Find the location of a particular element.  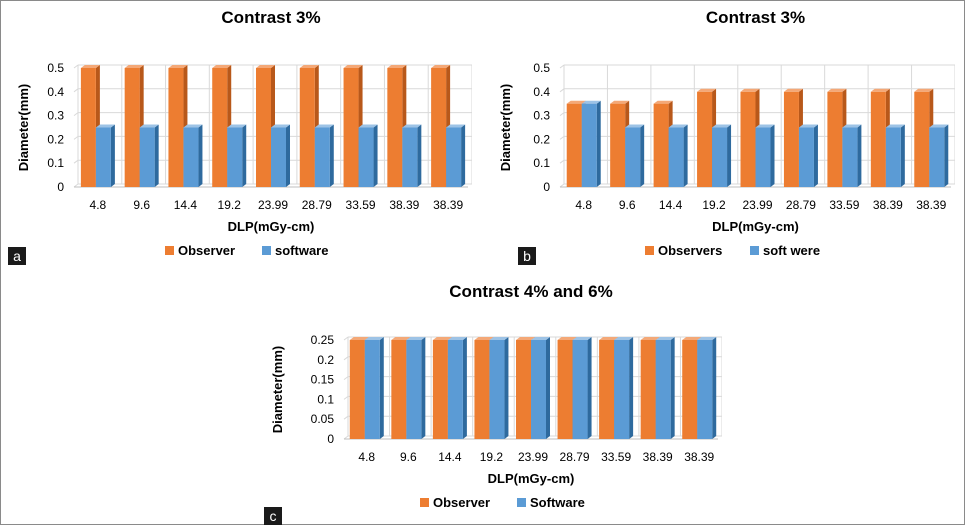

panel-label-c: c is located at coordinates (273, 516).